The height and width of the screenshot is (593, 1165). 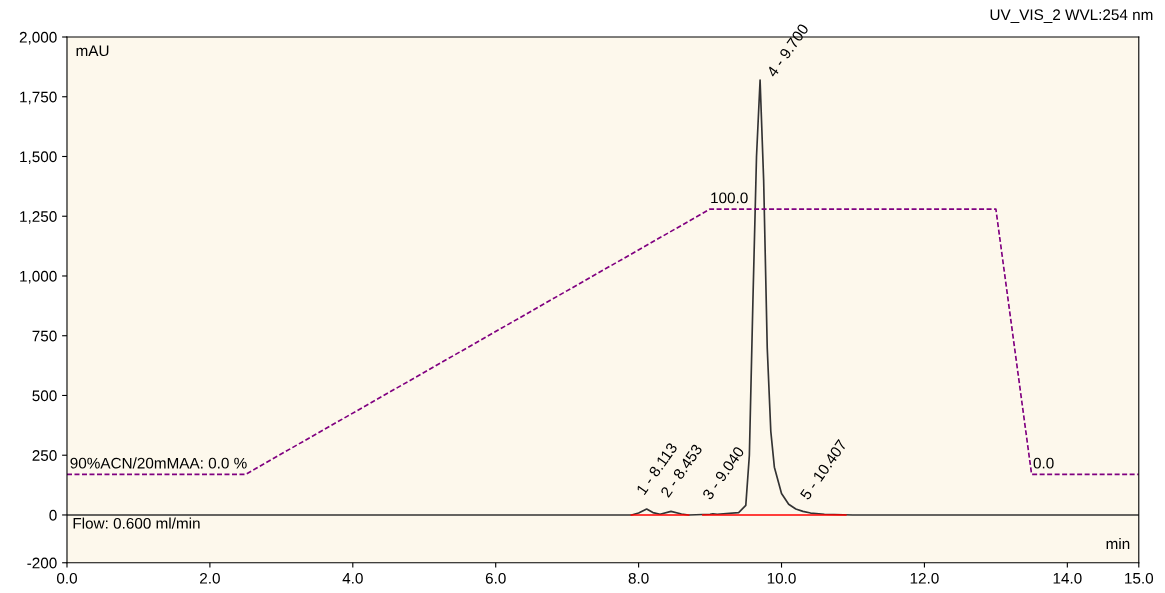 What do you see at coordinates (67, 578) in the screenshot?
I see `x-tick-label: 0.0` at bounding box center [67, 578].